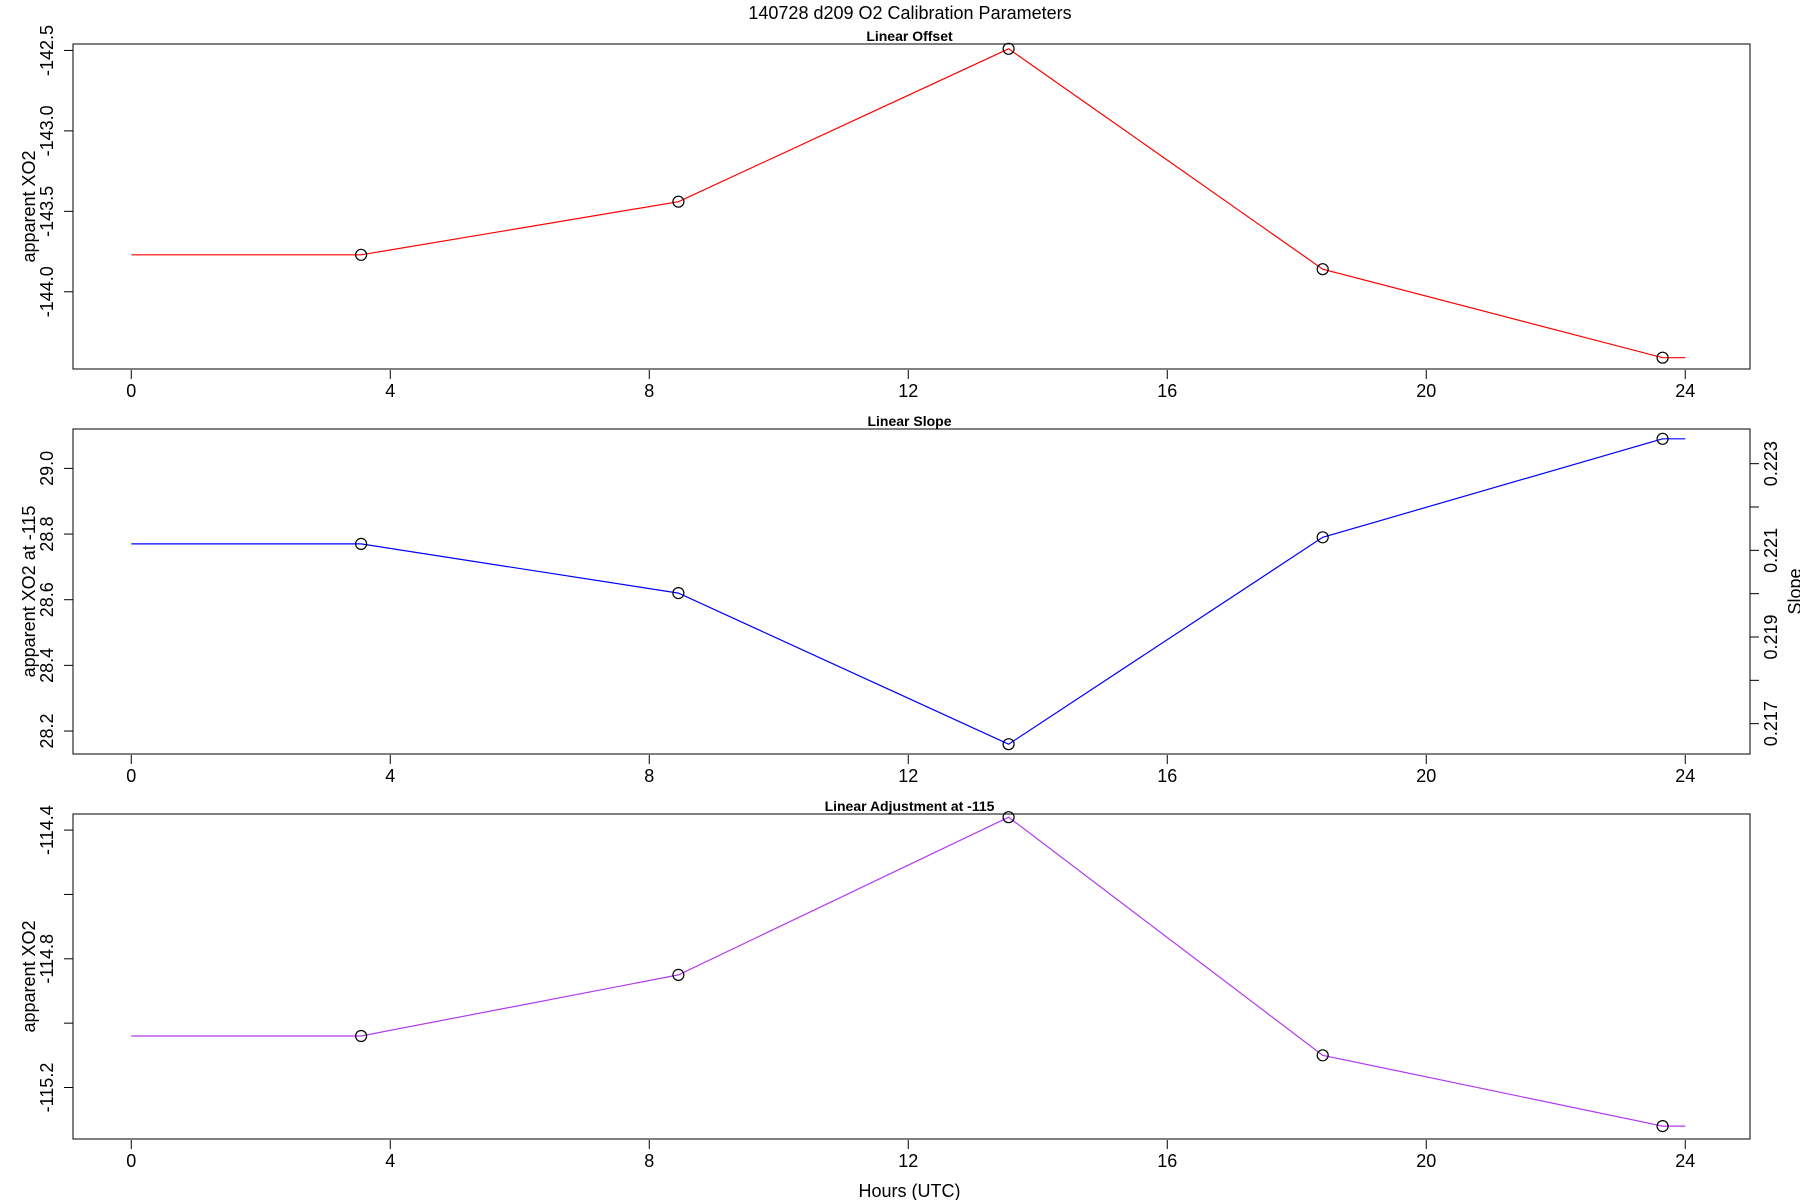 This screenshot has width=1800, height=1200. Describe the element at coordinates (47, 830) in the screenshot. I see `y-tick-label: -114.4` at that location.